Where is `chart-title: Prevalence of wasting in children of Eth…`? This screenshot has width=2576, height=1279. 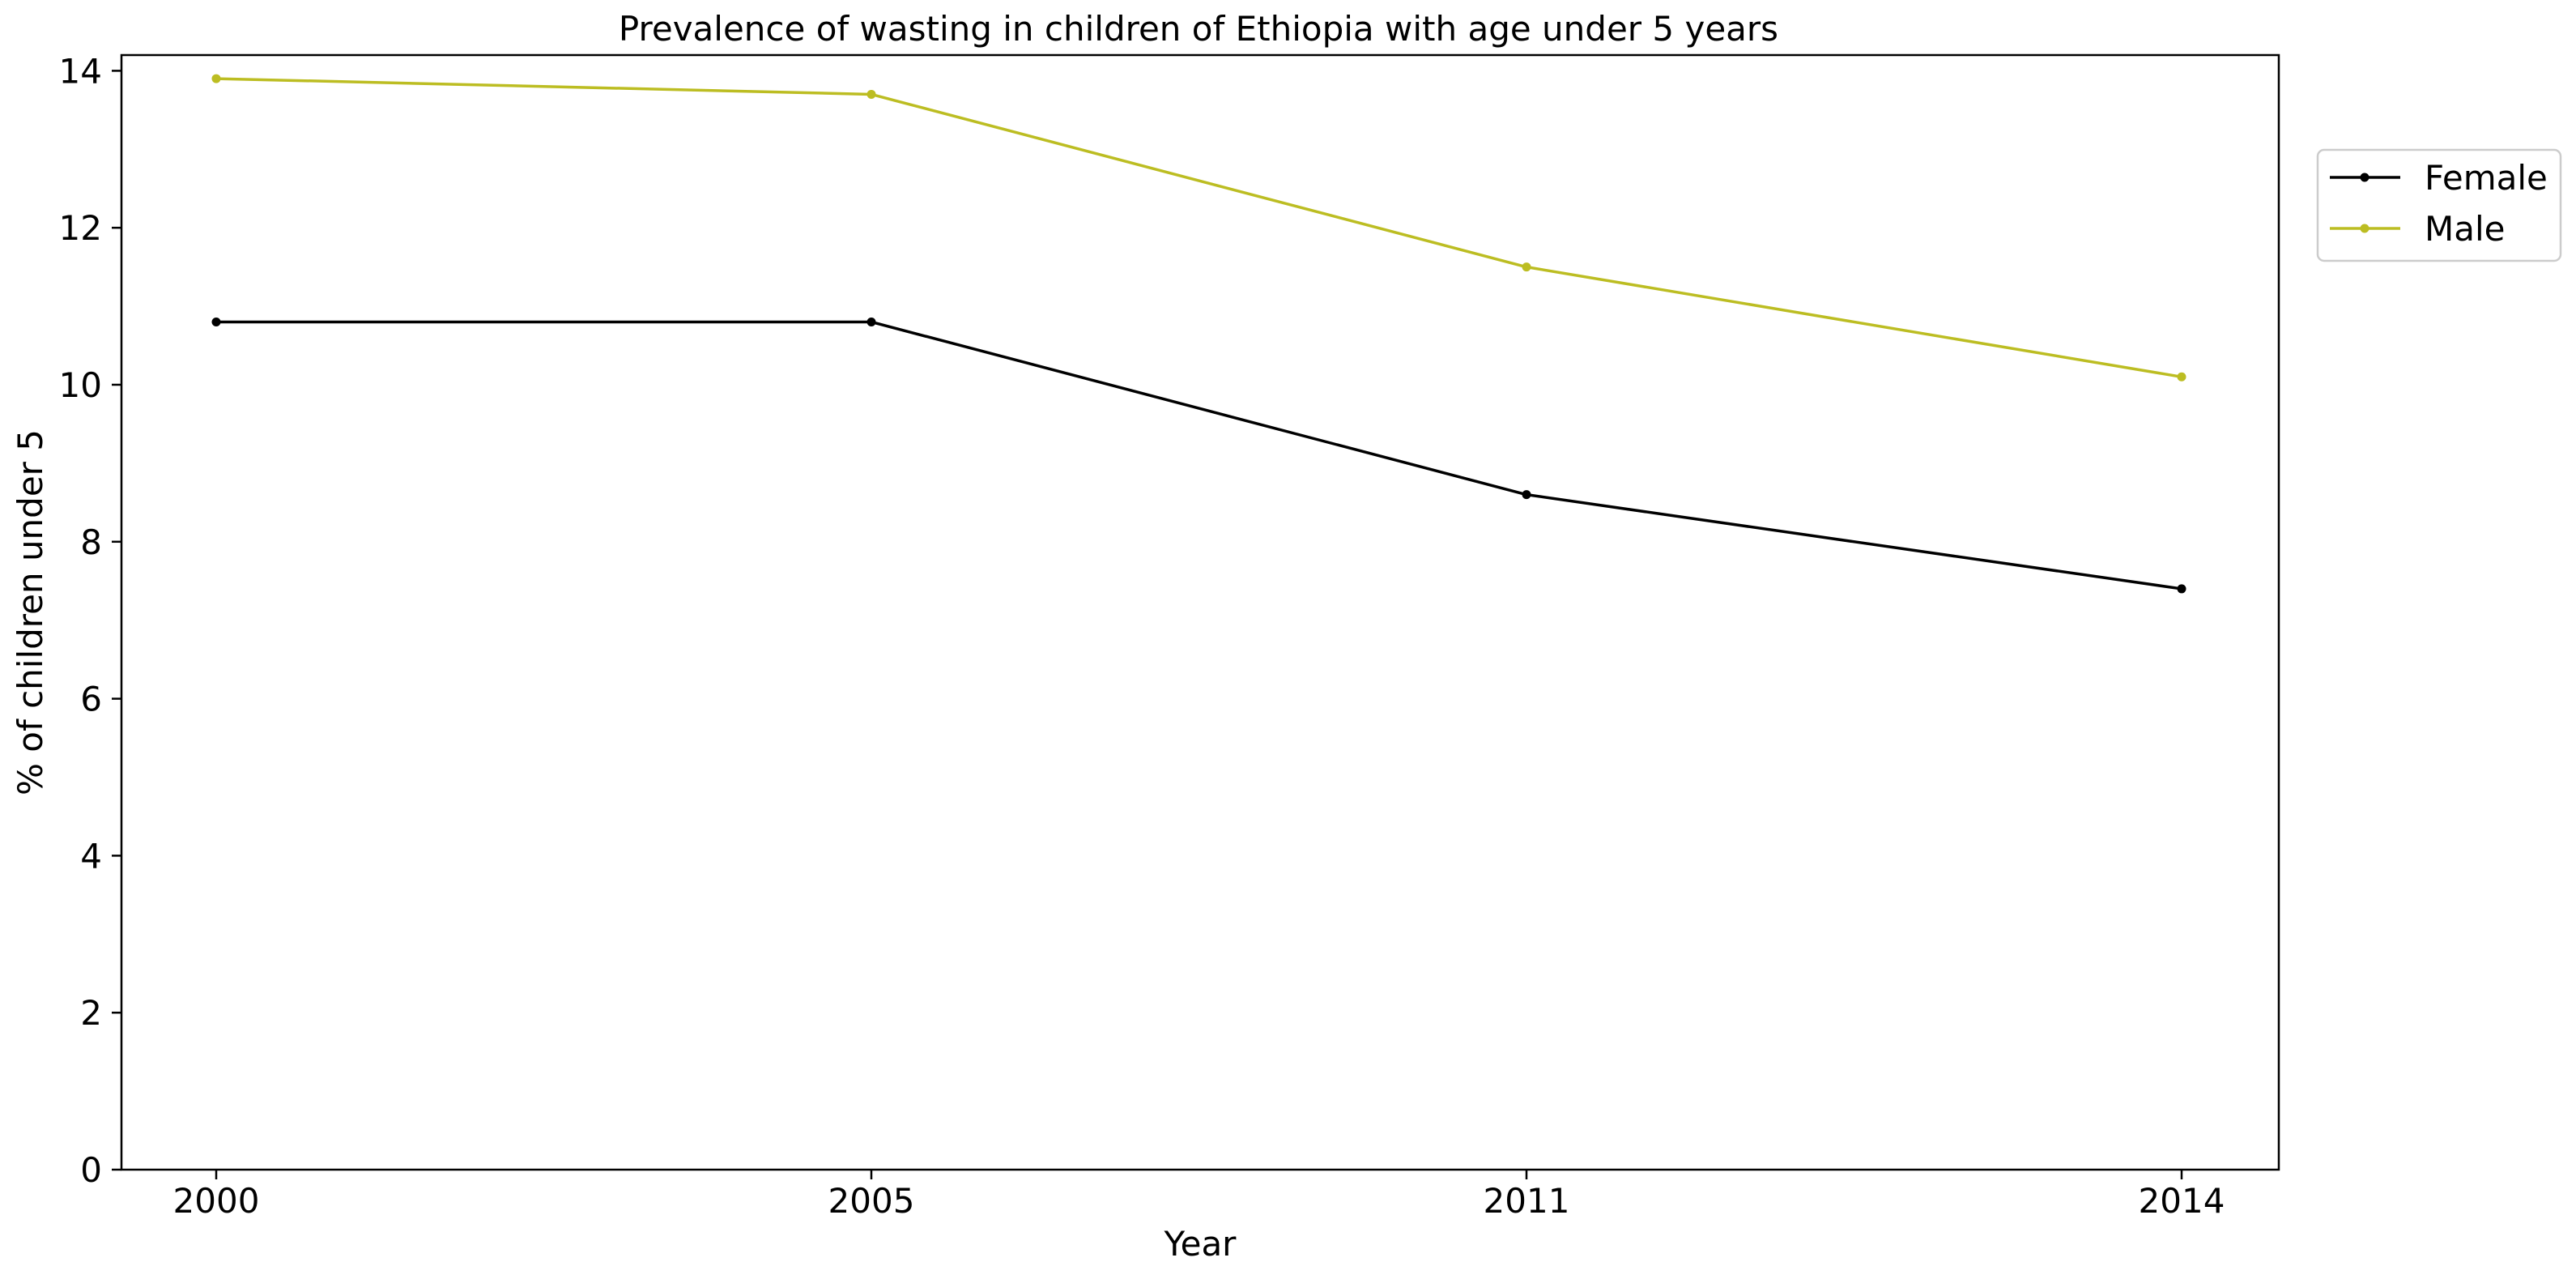 chart-title: Prevalence of wasting in children of Eth… is located at coordinates (1198, 29).